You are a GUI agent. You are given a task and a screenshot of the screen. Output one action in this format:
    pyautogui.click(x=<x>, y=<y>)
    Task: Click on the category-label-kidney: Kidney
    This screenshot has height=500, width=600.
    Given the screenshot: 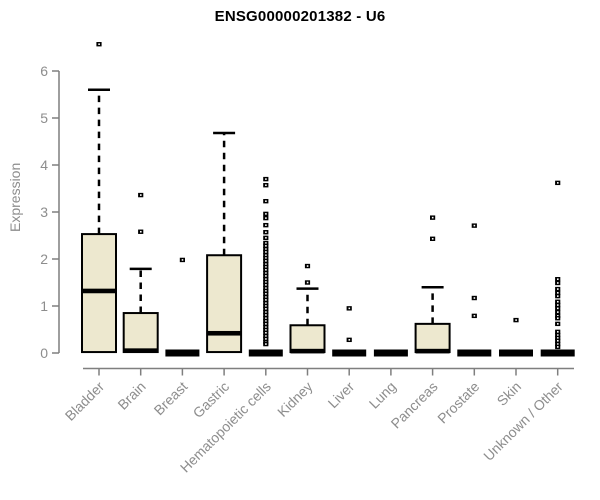 What is the action you would take?
    pyautogui.click(x=295, y=399)
    